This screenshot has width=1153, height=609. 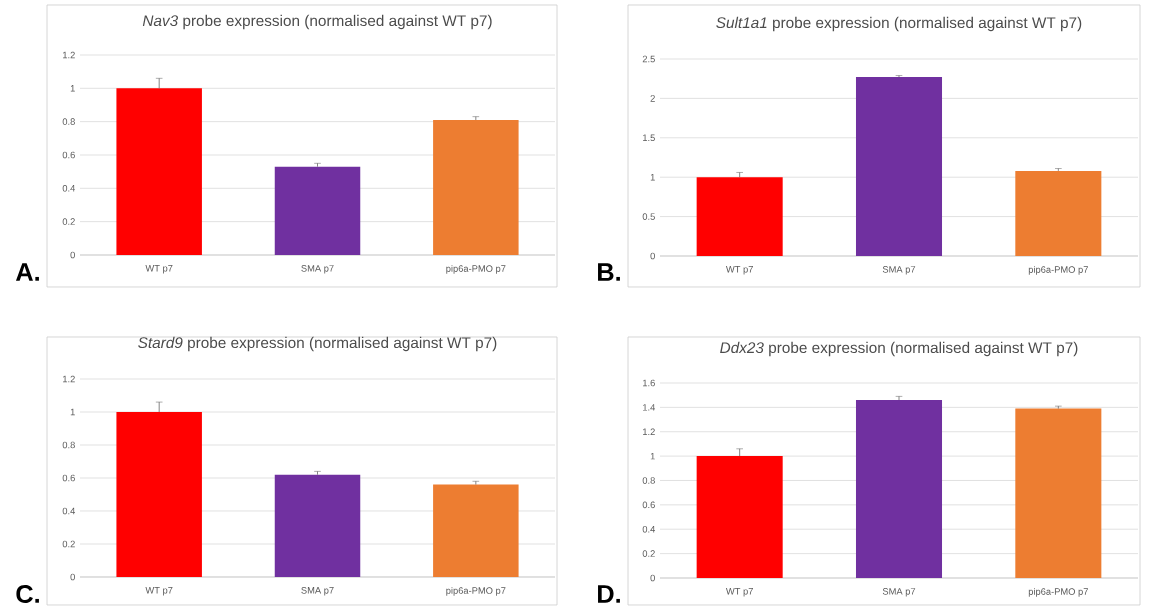 I want to click on text: B., so click(x=609, y=272).